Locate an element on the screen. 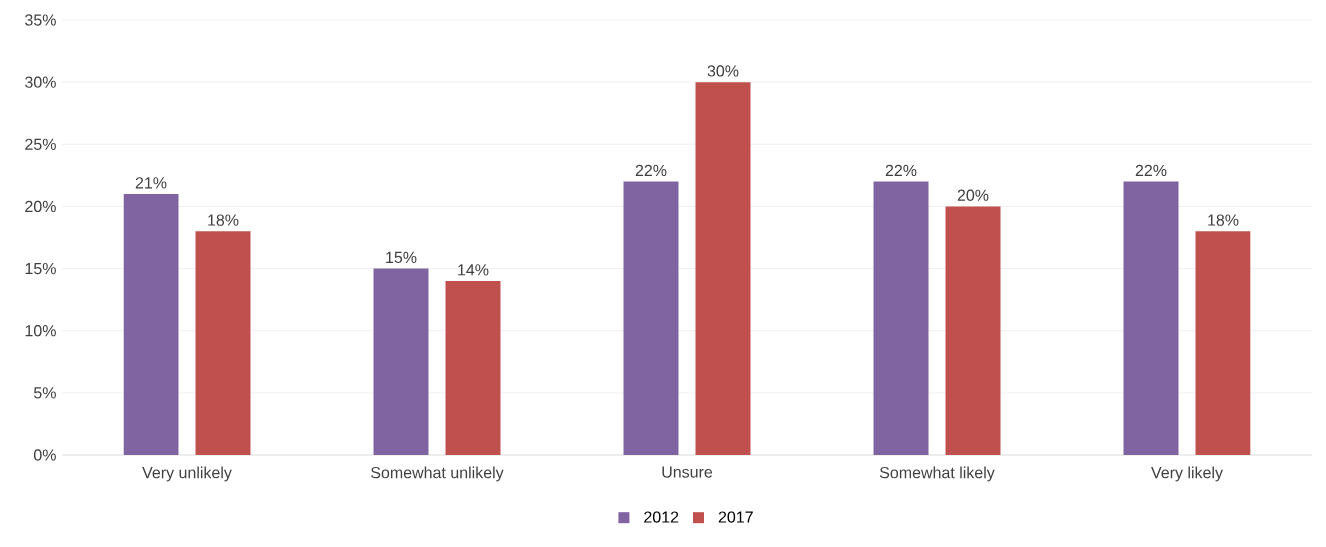 Image resolution: width=1326 pixels, height=547 pixels. y-tick-label: 15% is located at coordinates (40, 268).